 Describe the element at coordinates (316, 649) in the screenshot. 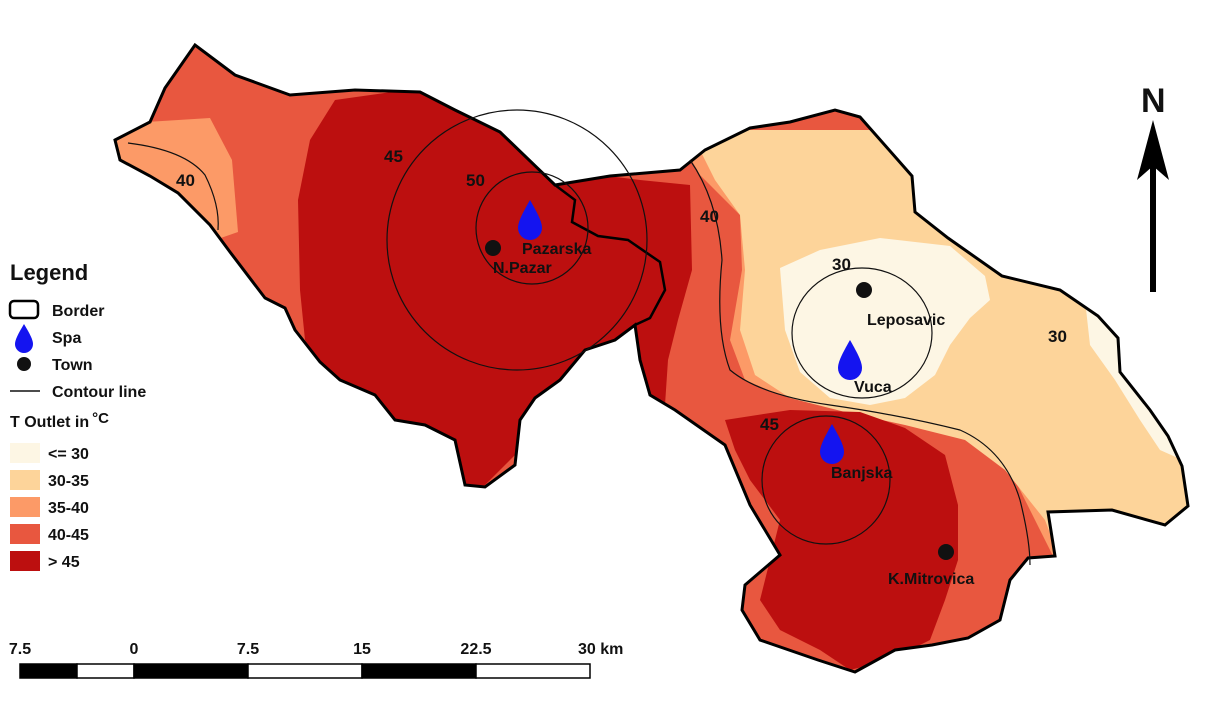

I see `scale-bar-labels: 7.5 0 7.5 15 22.5 30 km` at that location.